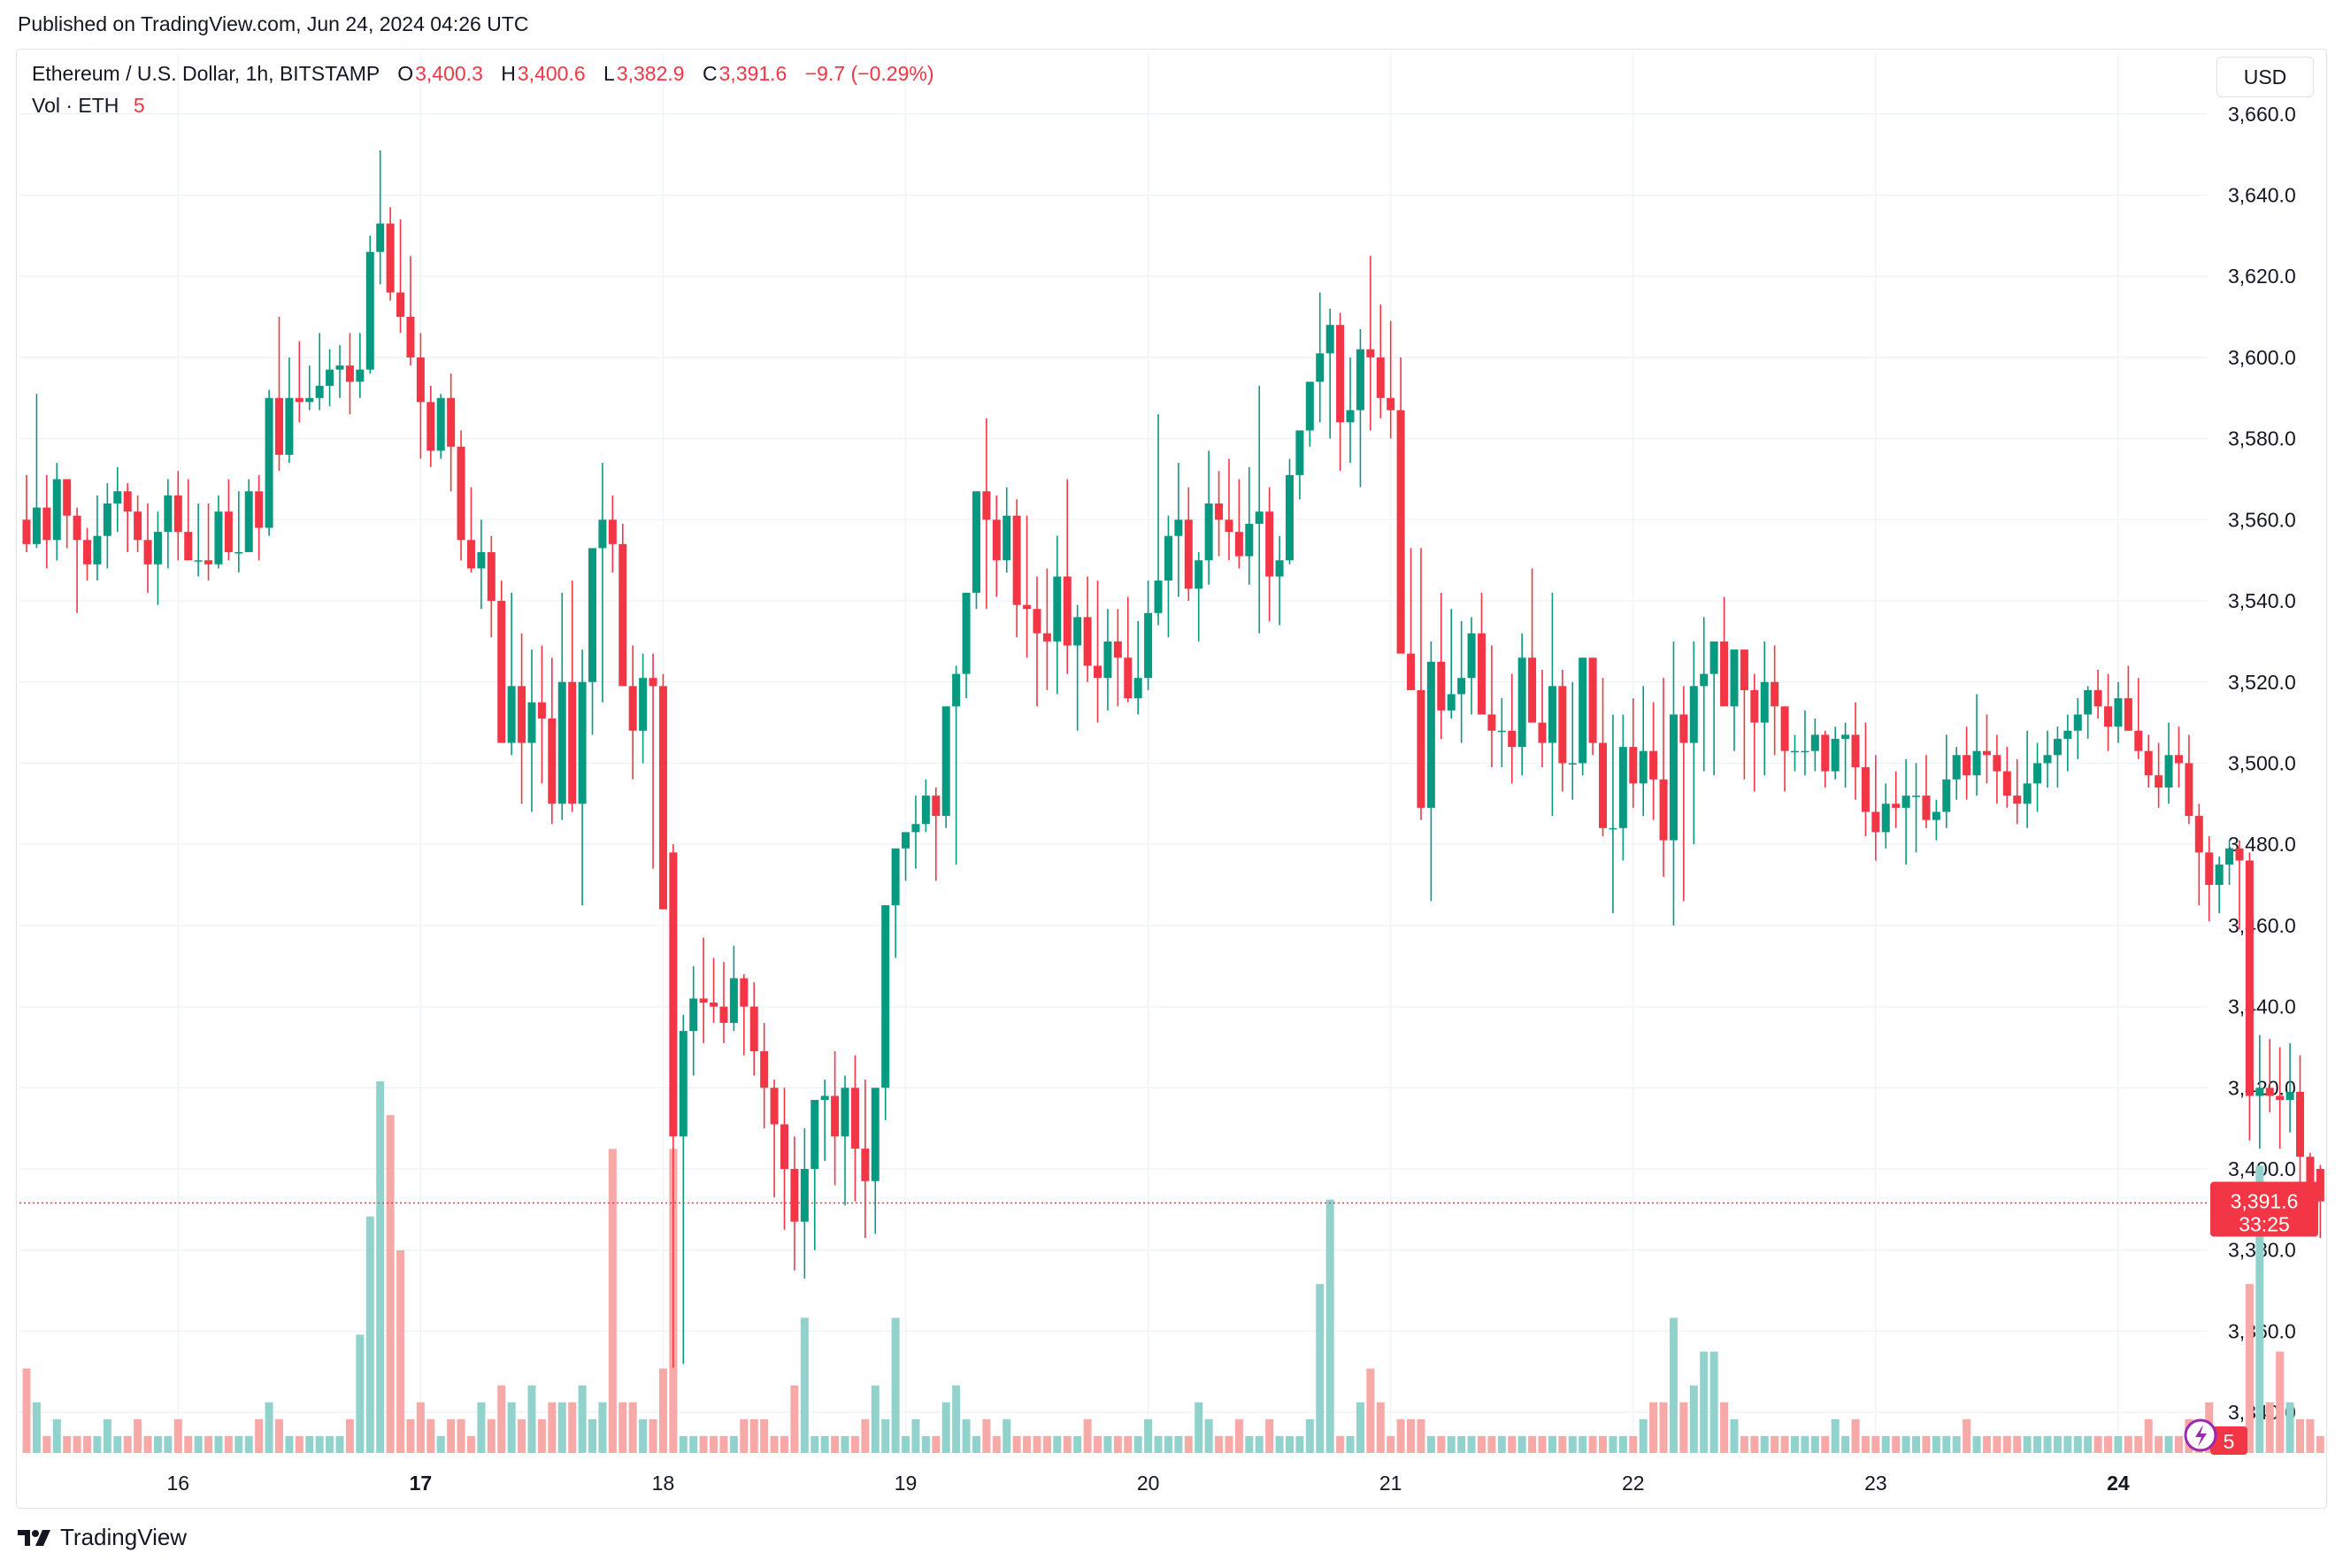 Image resolution: width=2343 pixels, height=1568 pixels. I want to click on x-tick-label: 19, so click(906, 1483).